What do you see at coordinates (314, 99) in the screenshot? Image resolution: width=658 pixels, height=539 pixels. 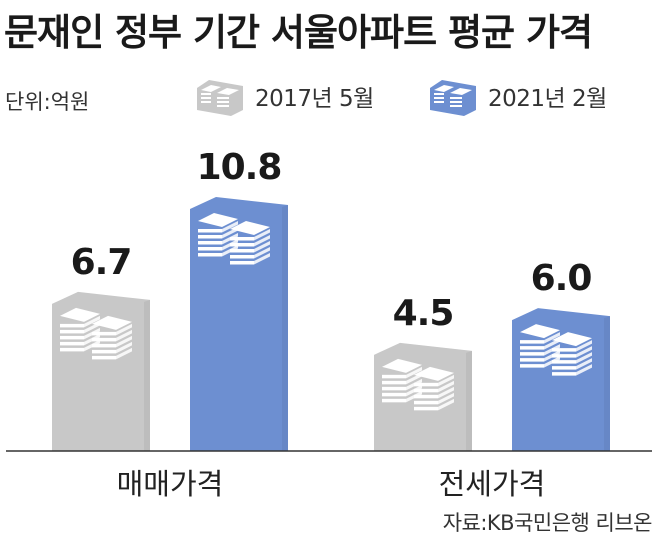 I see `legend-label-2017: 2017년 5월` at bounding box center [314, 99].